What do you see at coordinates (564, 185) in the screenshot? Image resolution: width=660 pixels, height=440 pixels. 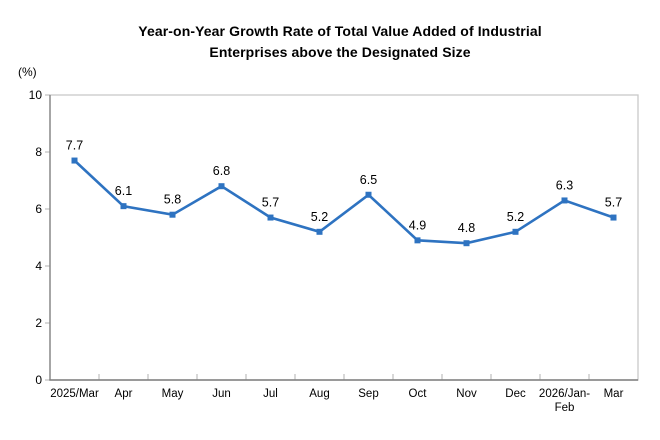 I see `data-label: 6.3` at bounding box center [564, 185].